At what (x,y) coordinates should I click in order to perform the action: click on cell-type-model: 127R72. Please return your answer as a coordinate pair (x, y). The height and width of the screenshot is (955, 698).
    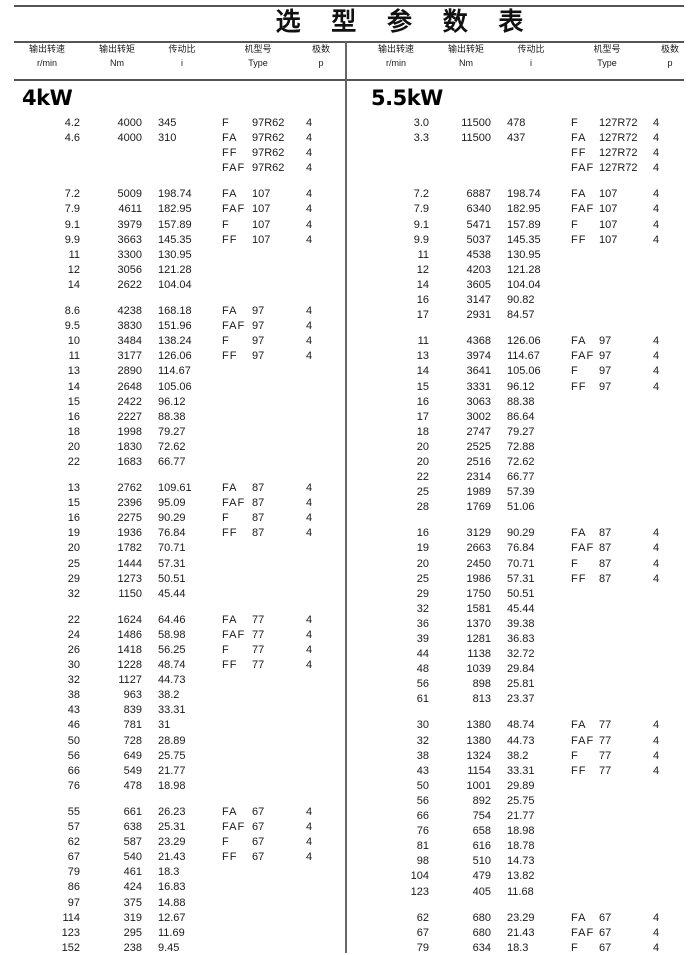
    Looking at the image, I should click on (618, 153).